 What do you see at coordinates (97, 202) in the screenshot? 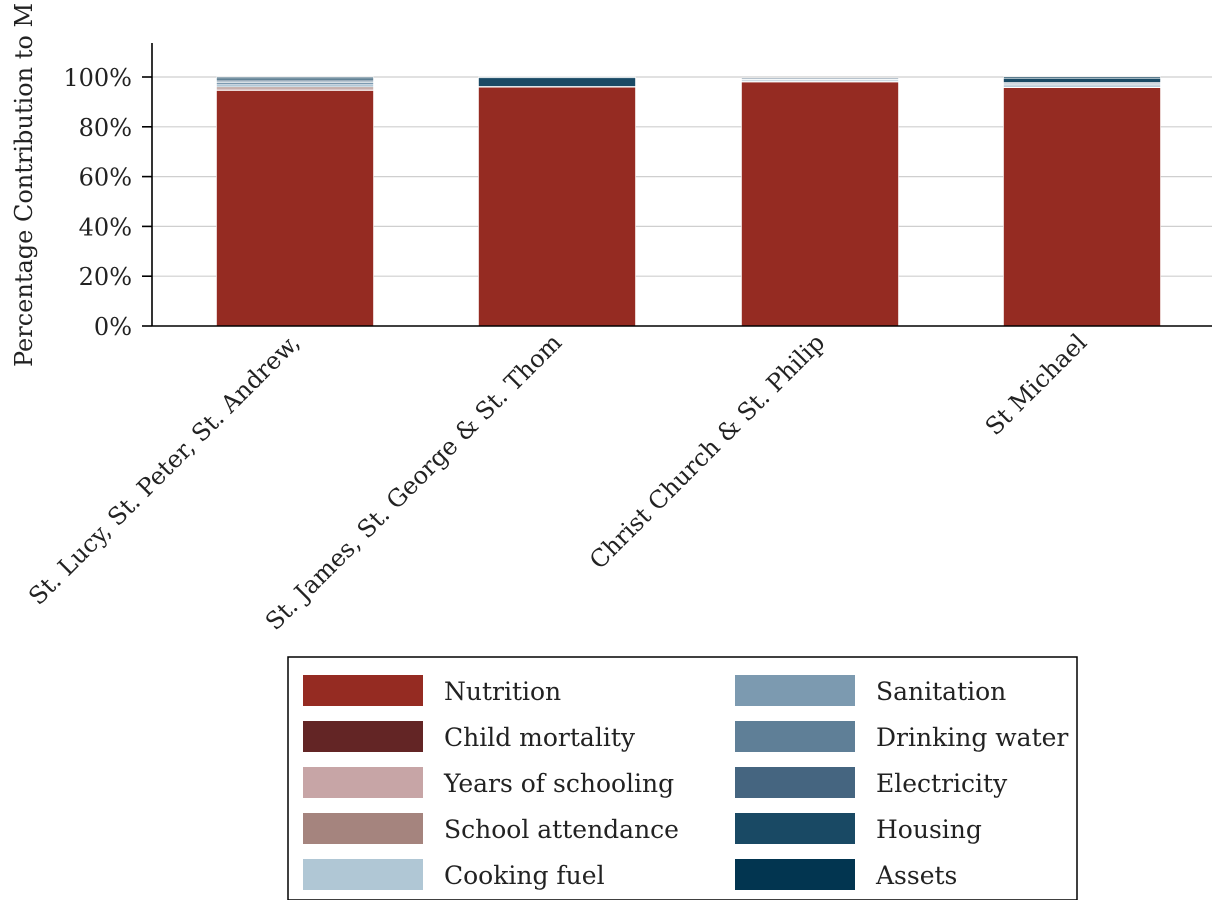
I see `y-tick-labels: 0% 20% 40% 60% 80% 100%` at bounding box center [97, 202].